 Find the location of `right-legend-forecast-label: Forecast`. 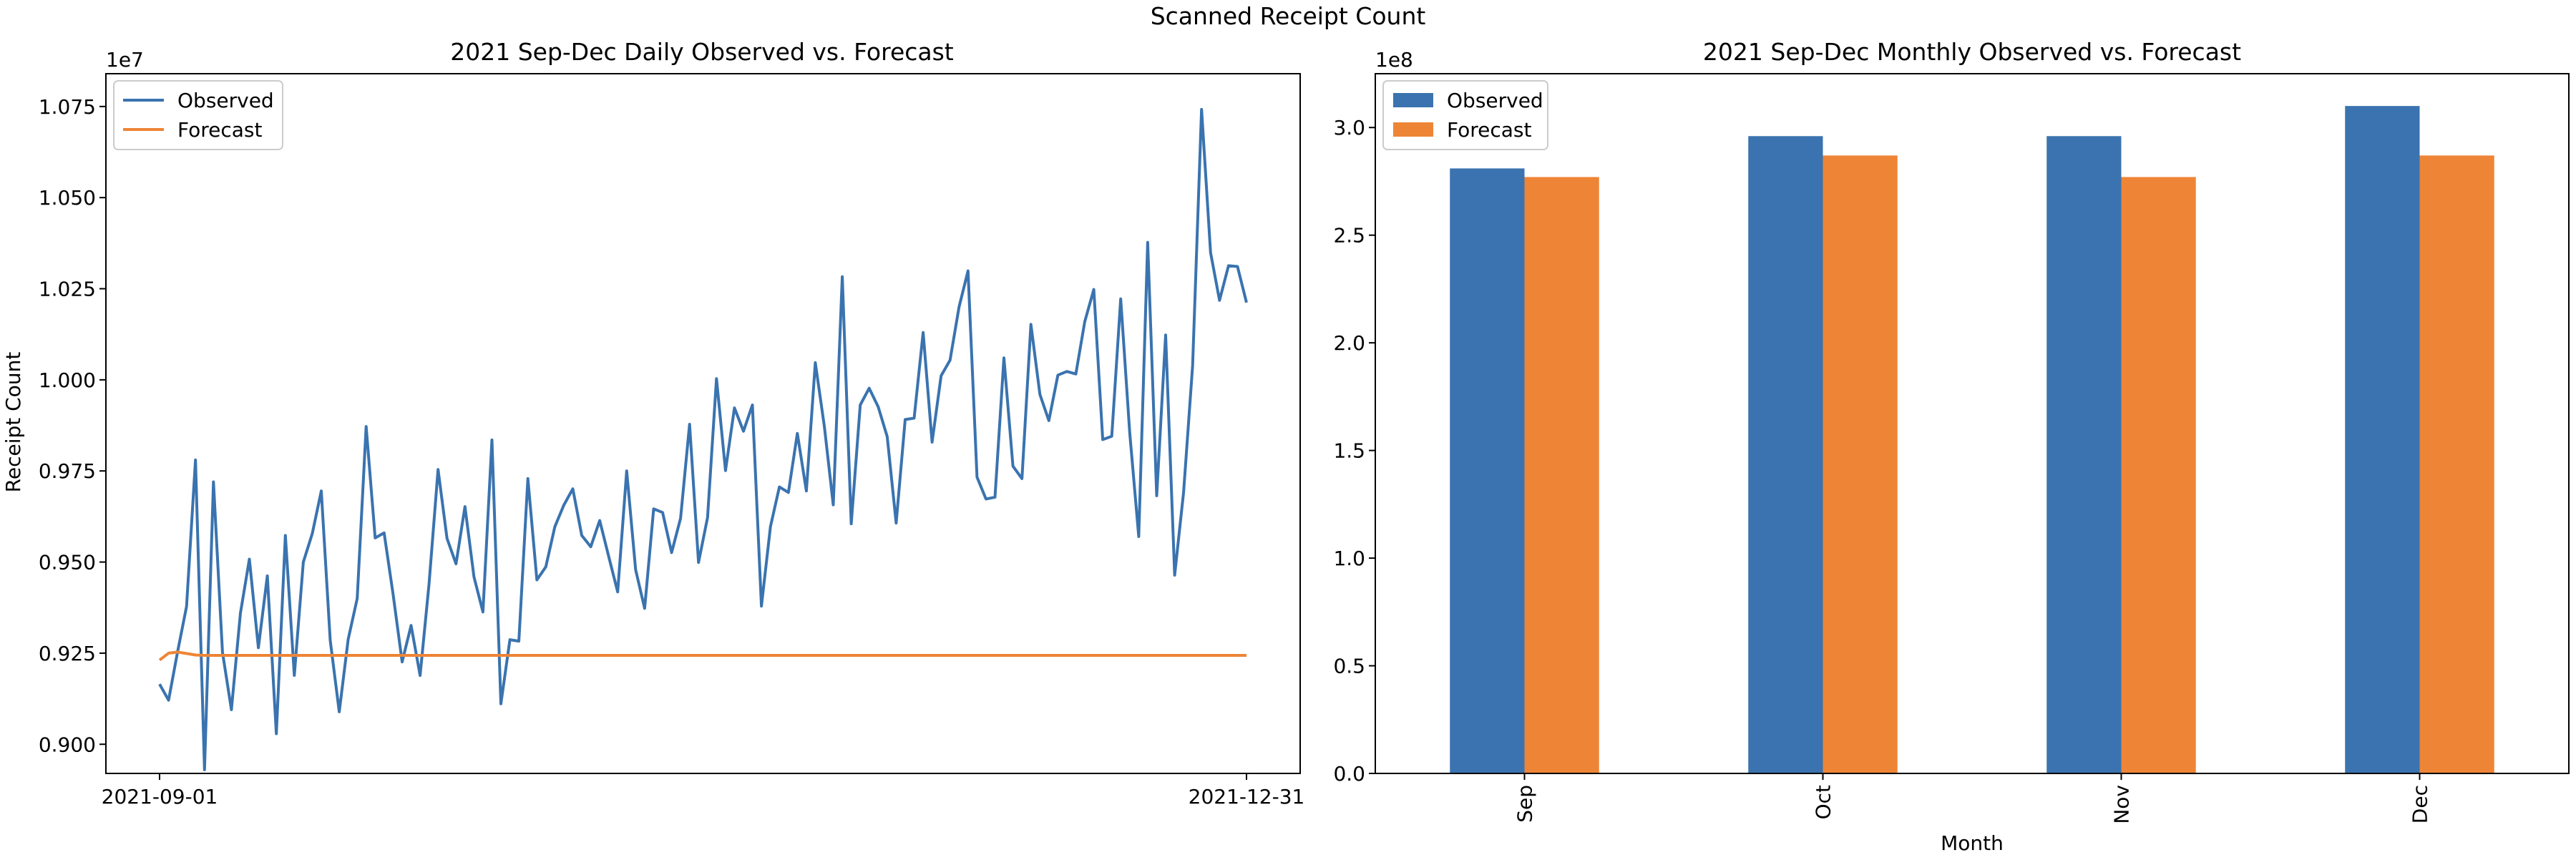

right-legend-forecast-label: Forecast is located at coordinates (1489, 130).